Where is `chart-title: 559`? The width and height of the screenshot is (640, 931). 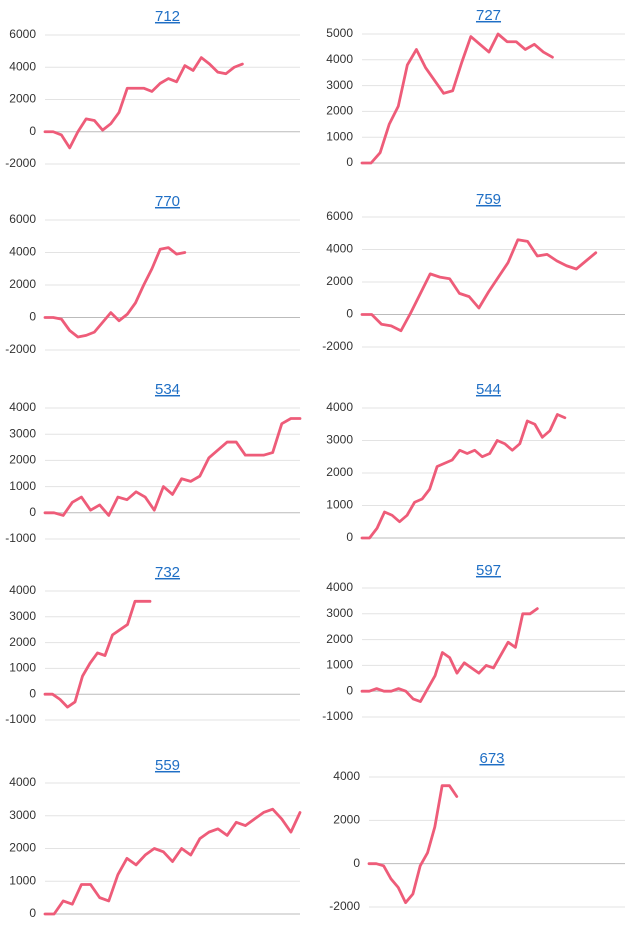
chart-title: 559 is located at coordinates (167, 765).